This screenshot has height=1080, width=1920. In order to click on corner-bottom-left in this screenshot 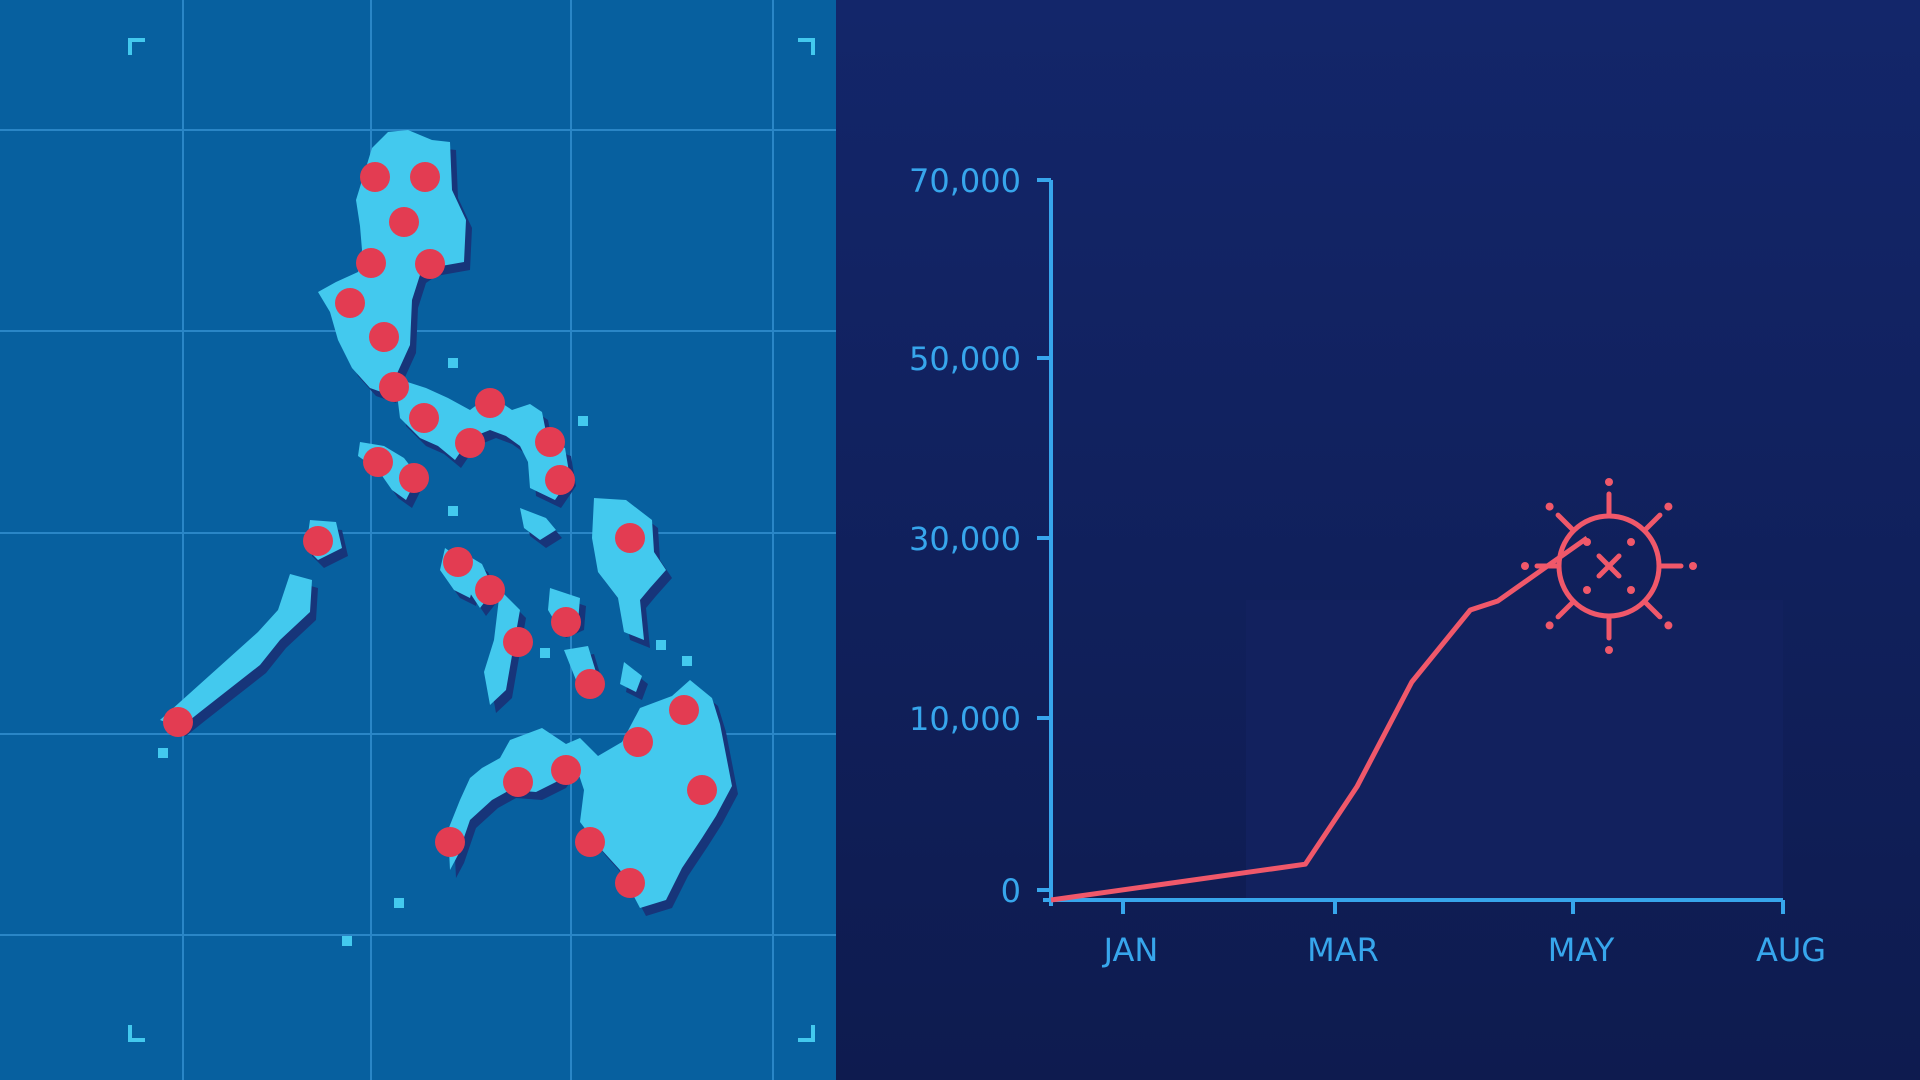, I will do `click(136, 1033)`.